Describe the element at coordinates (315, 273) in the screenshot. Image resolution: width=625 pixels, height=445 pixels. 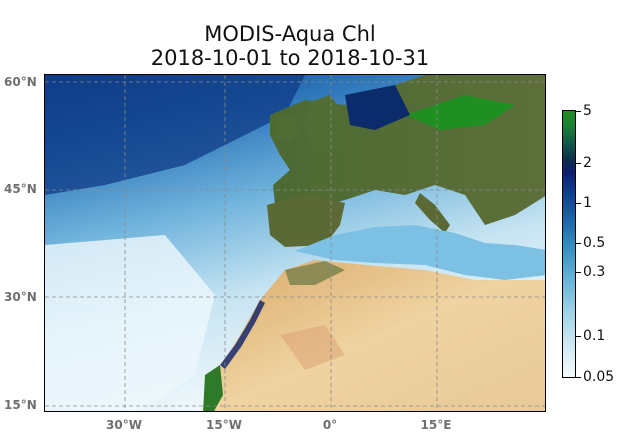
I see `atlas-region` at that location.